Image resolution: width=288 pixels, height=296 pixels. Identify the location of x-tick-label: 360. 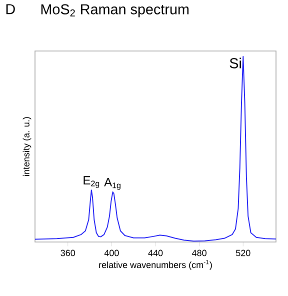
(68, 253).